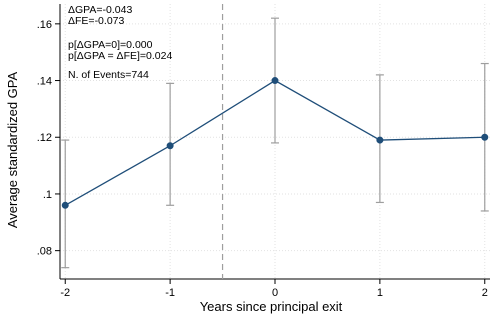 This screenshot has height=320, width=493. What do you see at coordinates (485, 293) in the screenshot?
I see `x-tick-label: 2` at bounding box center [485, 293].